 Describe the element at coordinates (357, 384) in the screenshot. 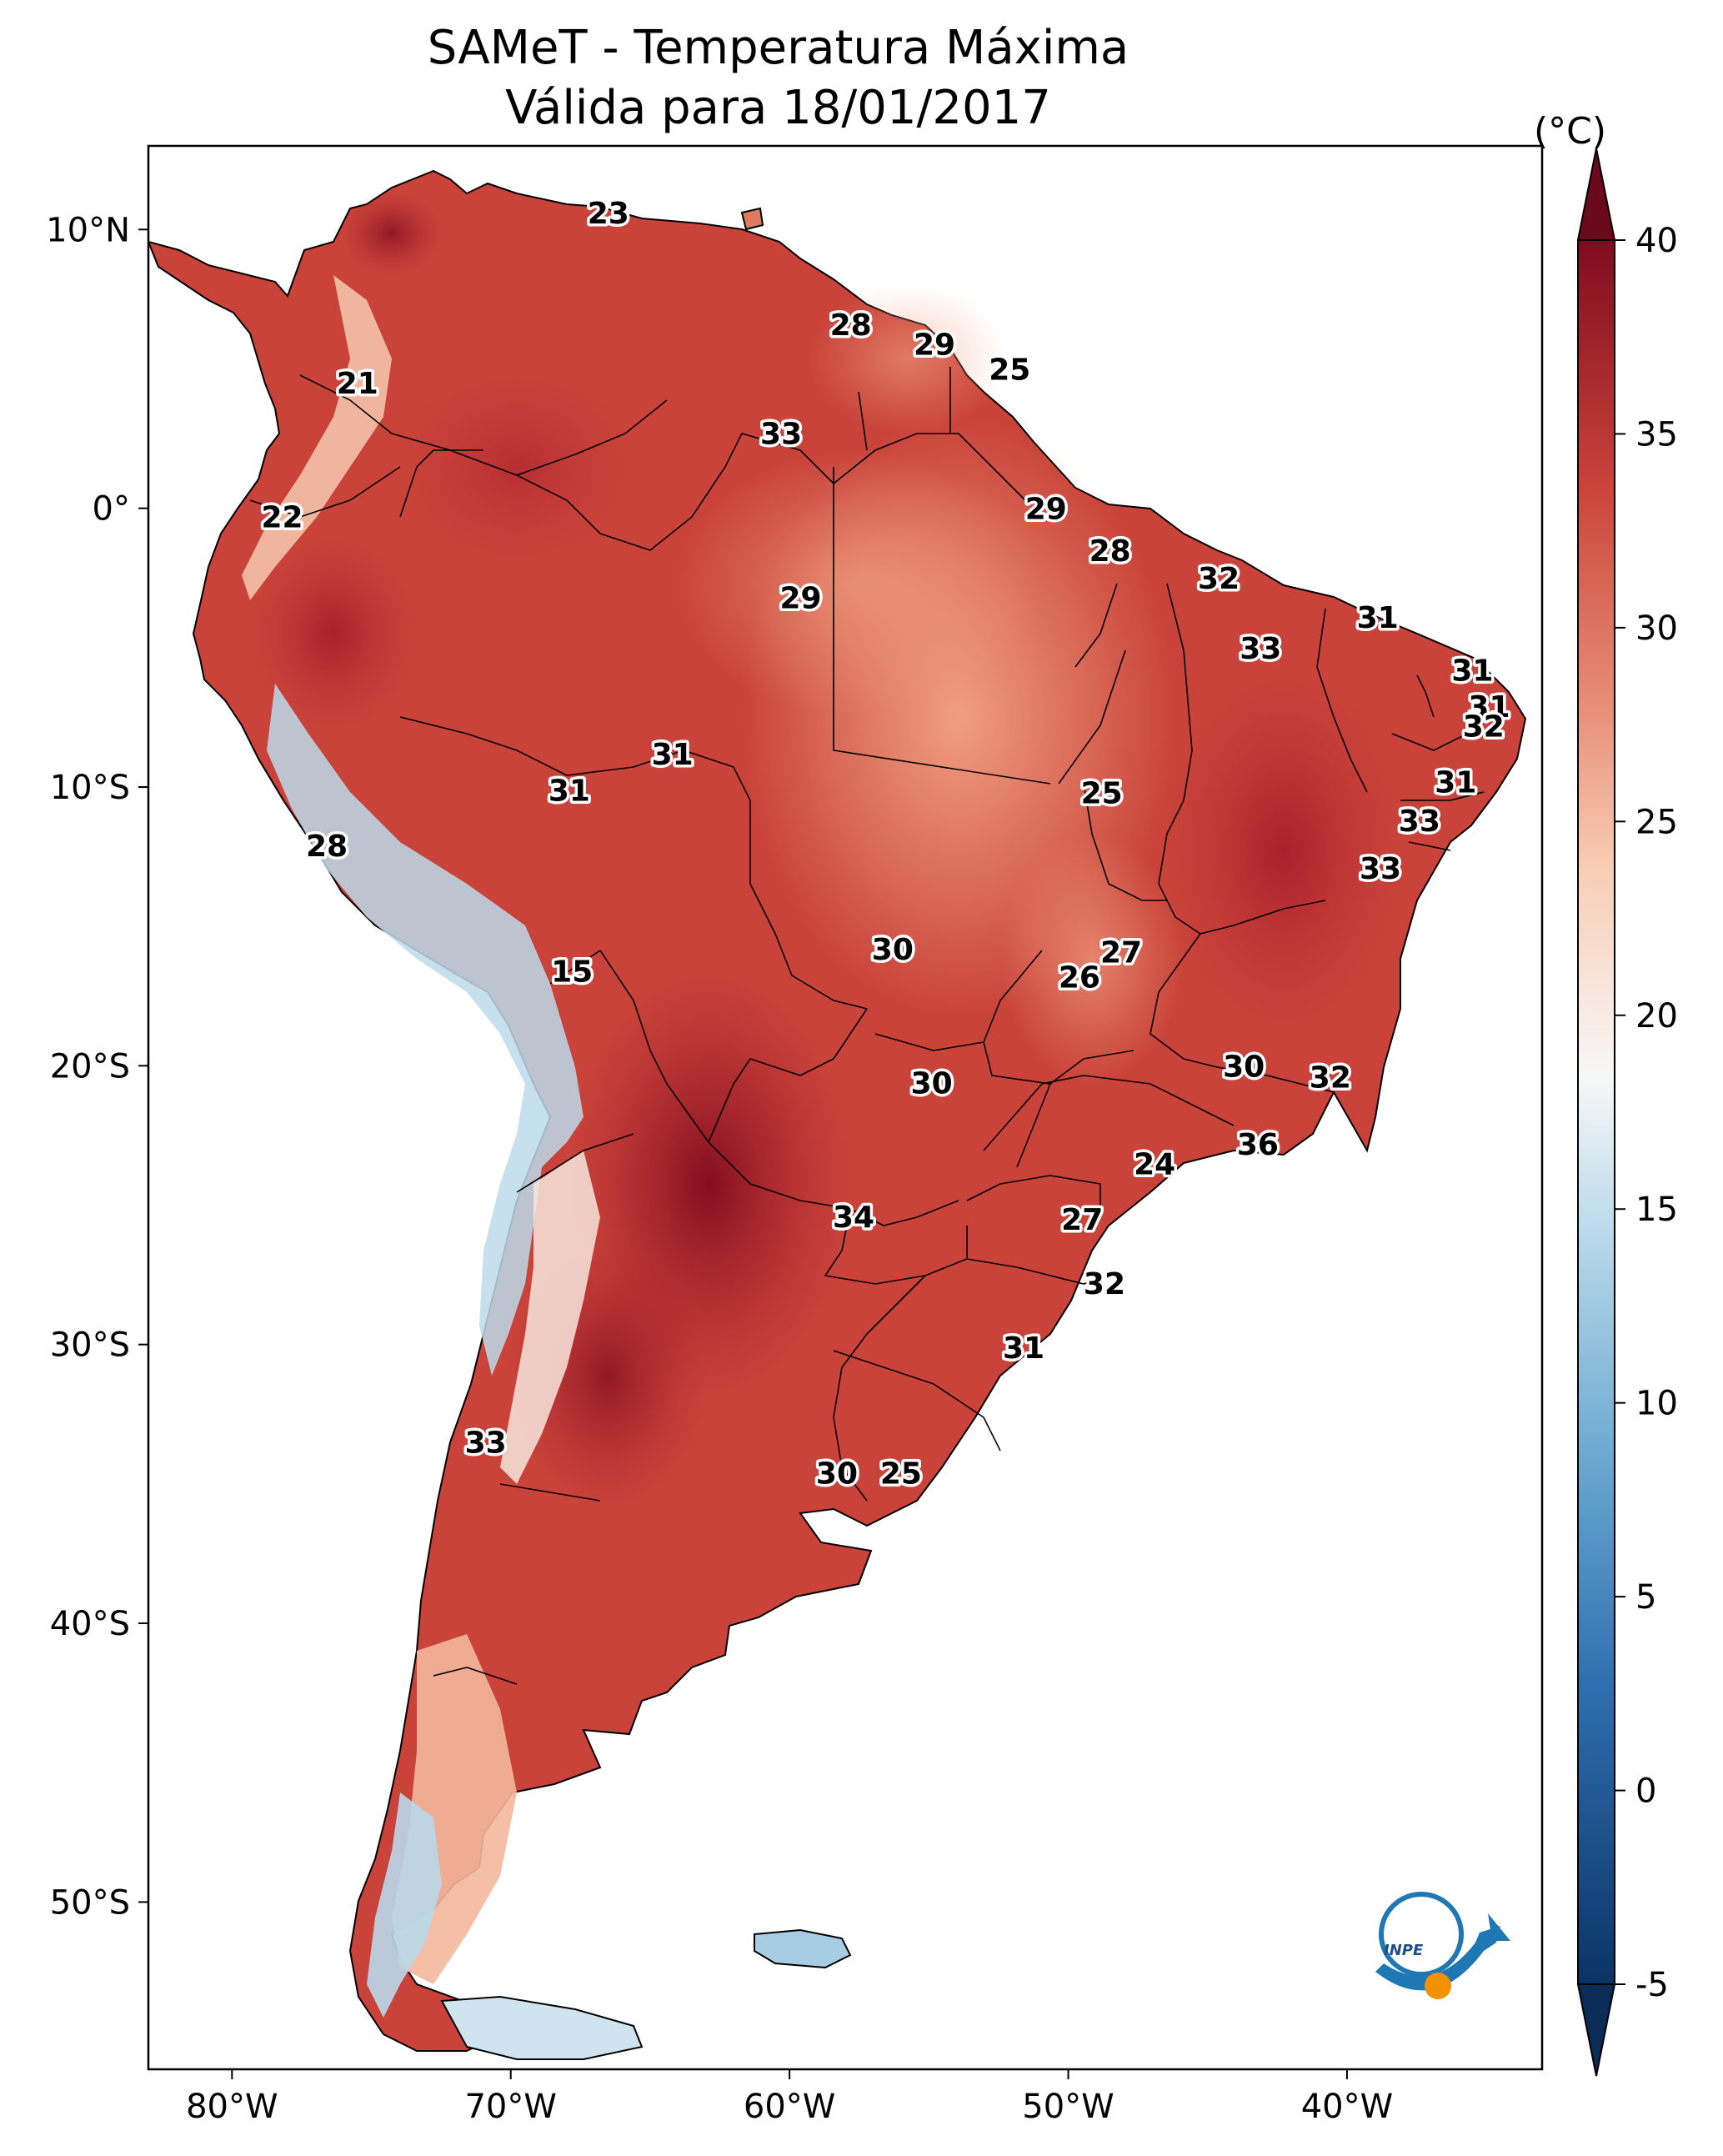

I see `contour-label: 21` at that location.